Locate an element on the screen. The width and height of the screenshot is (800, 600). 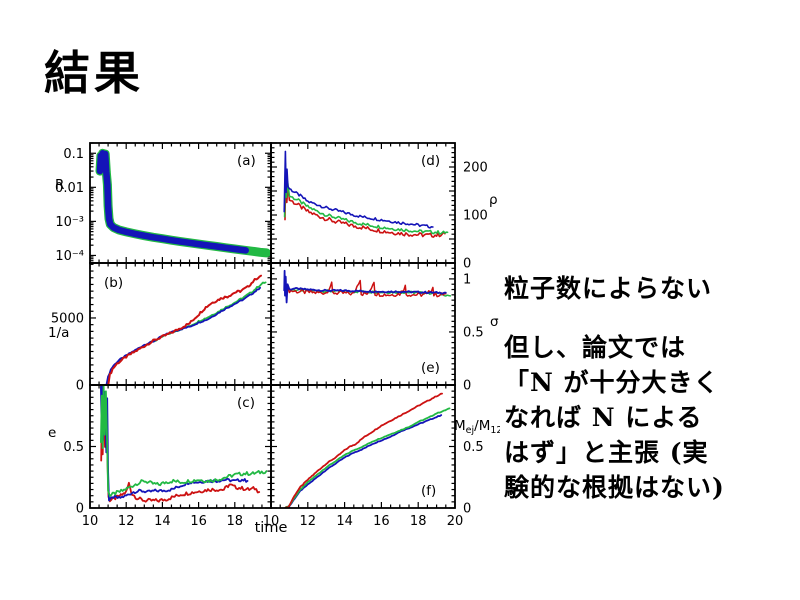
note-paragraph-line: 「N が十分大きく is located at coordinates (612, 382).